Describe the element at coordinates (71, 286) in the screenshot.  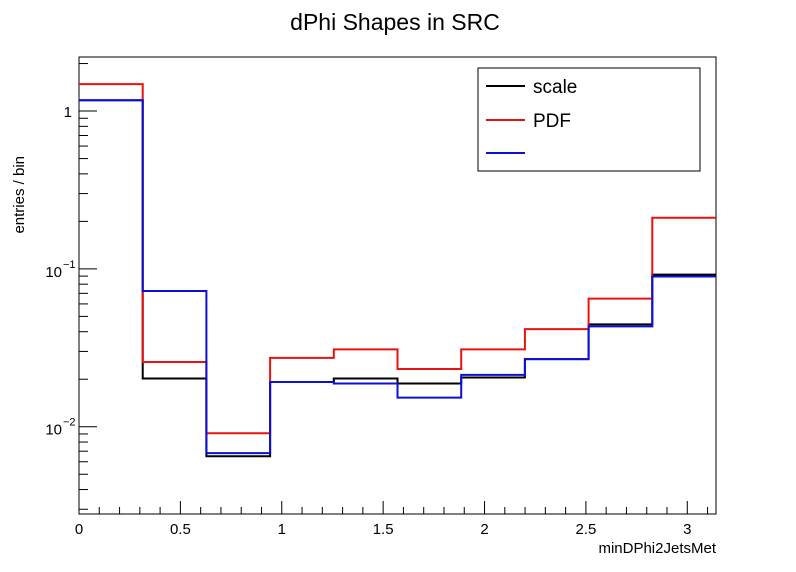
I see `y-axis: 110−110−2` at that location.